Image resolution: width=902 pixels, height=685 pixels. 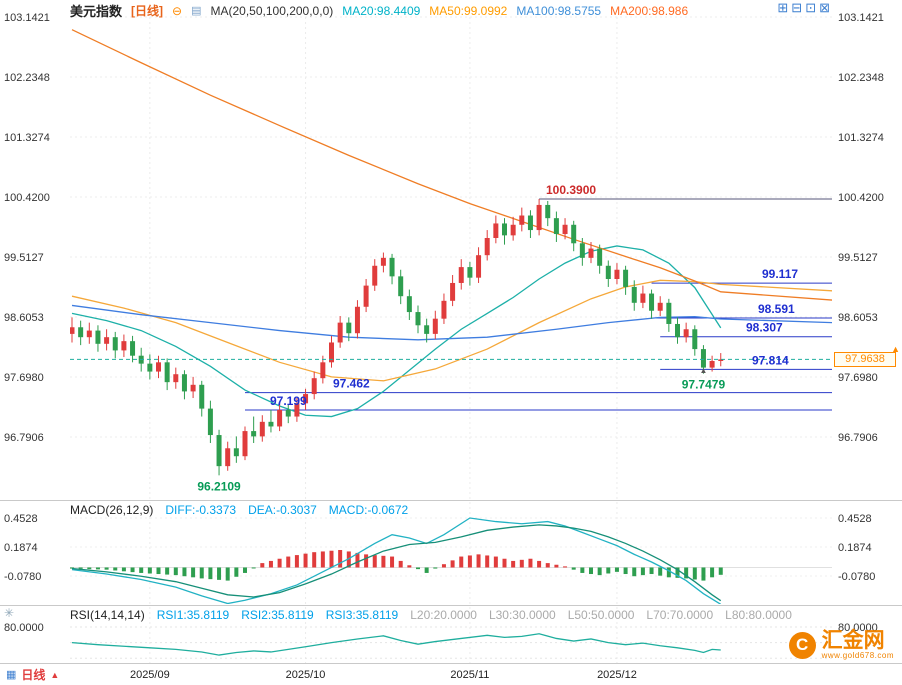 What do you see at coordinates (649, 10) in the screenshot?
I see `ma200-value: MA200:98.986` at bounding box center [649, 10].